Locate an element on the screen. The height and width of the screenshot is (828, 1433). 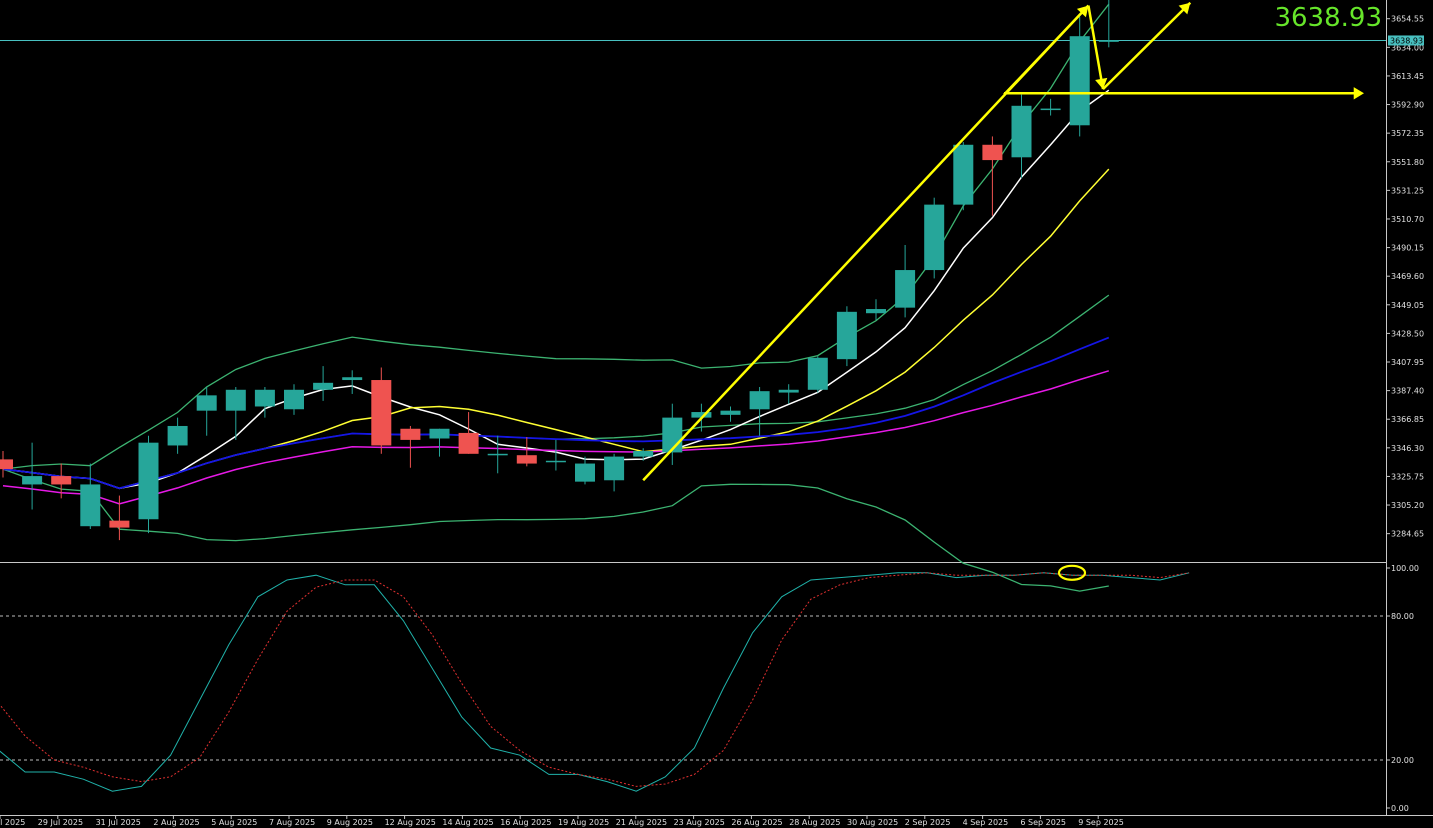
price-tick-label: 3407.95 is located at coordinates (1407, 362).